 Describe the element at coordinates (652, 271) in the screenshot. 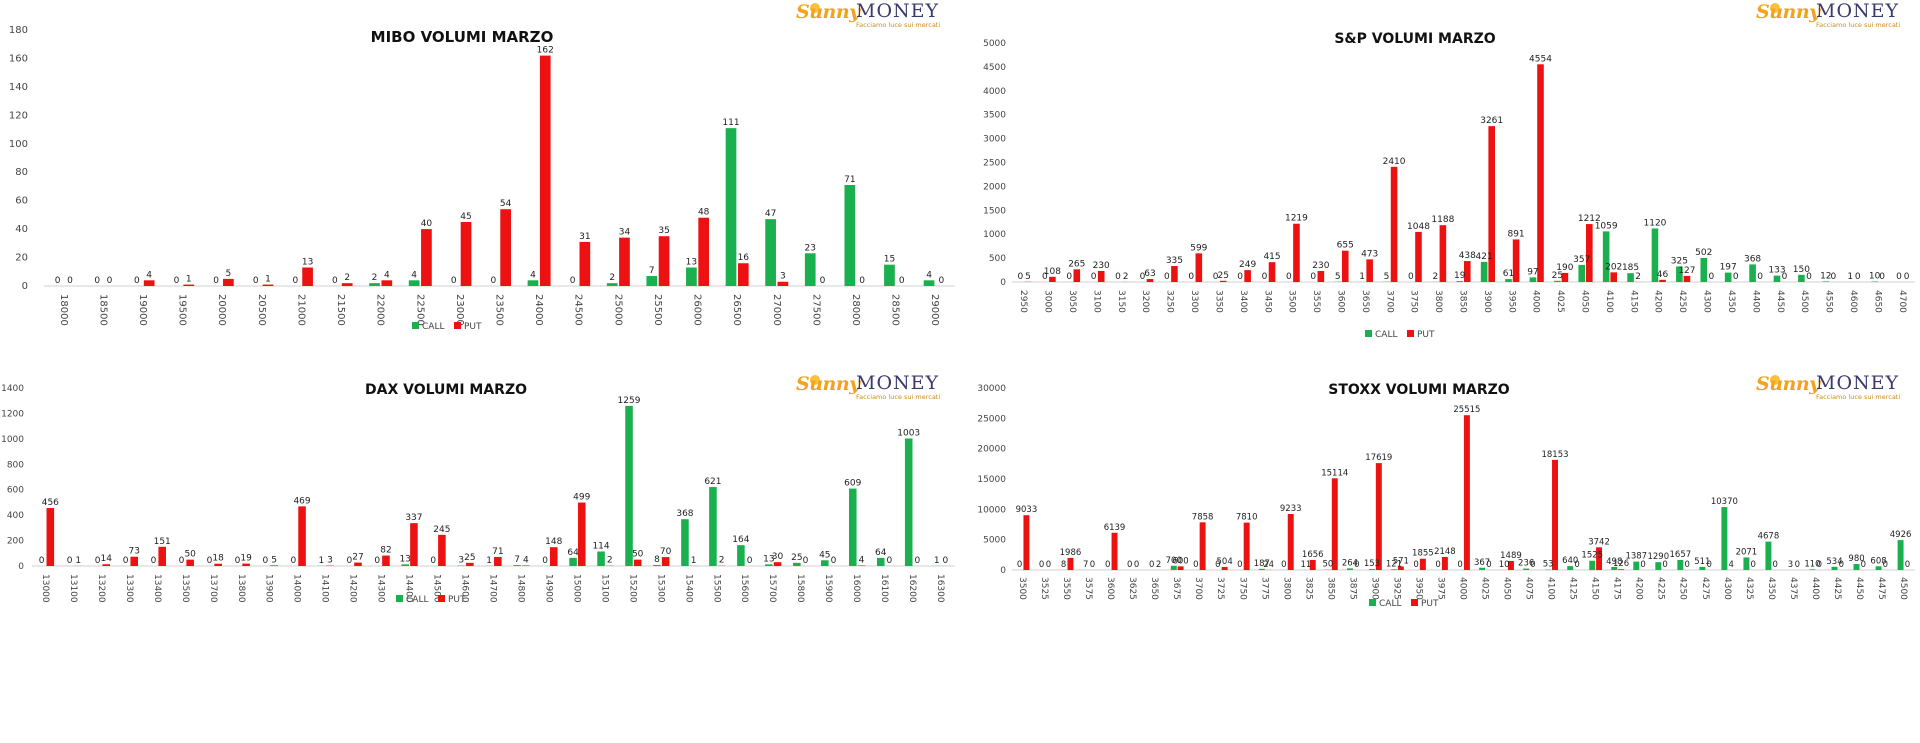

I see `call-data-label: 7` at that location.